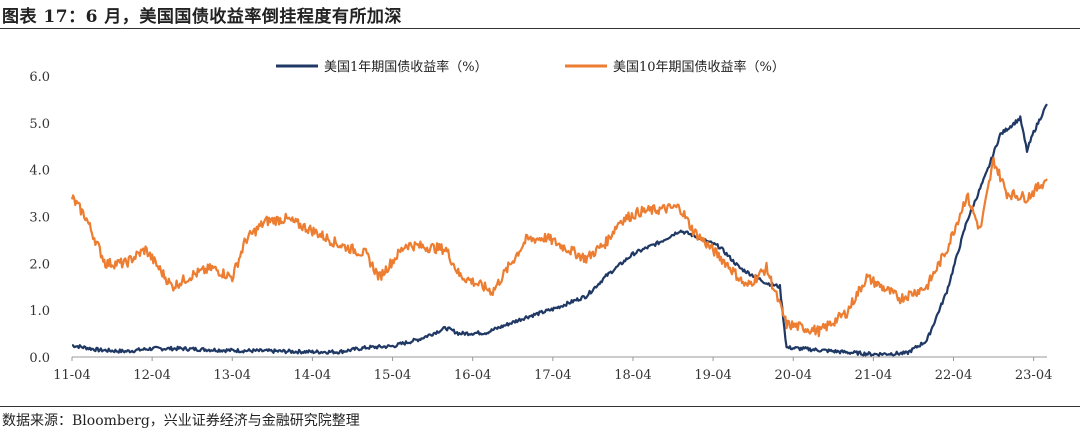 This screenshot has height=432, width=1080. What do you see at coordinates (406, 67) in the screenshot?
I see `legend-label: 美国1年期国债收益率（%）` at bounding box center [406, 67].